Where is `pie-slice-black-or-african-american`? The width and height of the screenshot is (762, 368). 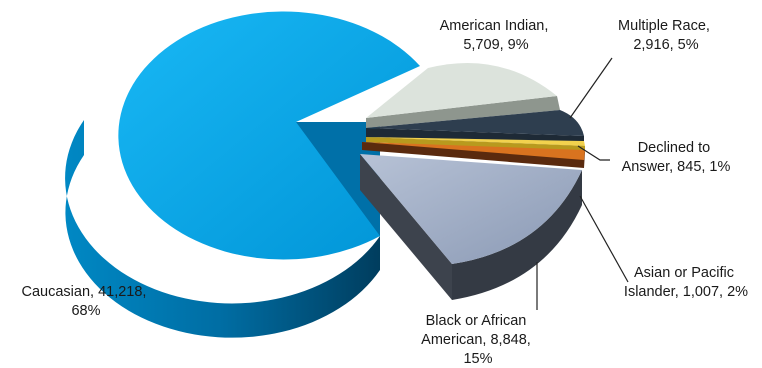 pie-slice-black-or-african-american is located at coordinates (471, 227).